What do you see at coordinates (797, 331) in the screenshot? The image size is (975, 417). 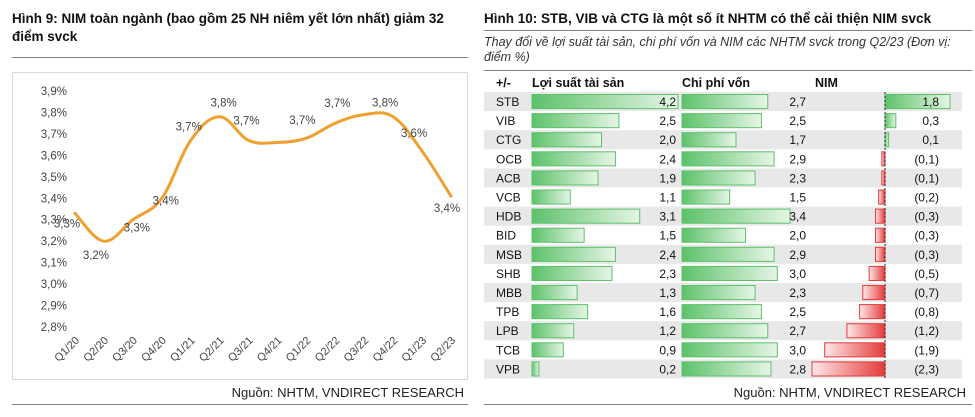 I see `cost-of-funds-value: 2,7` at bounding box center [797, 331].